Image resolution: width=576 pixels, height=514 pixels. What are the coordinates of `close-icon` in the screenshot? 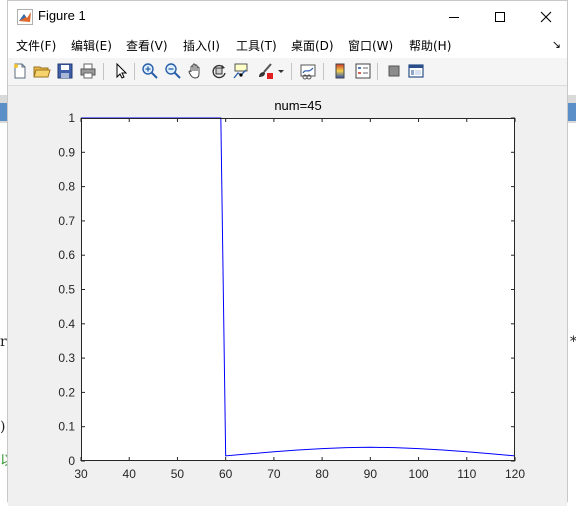 It's located at (546, 16).